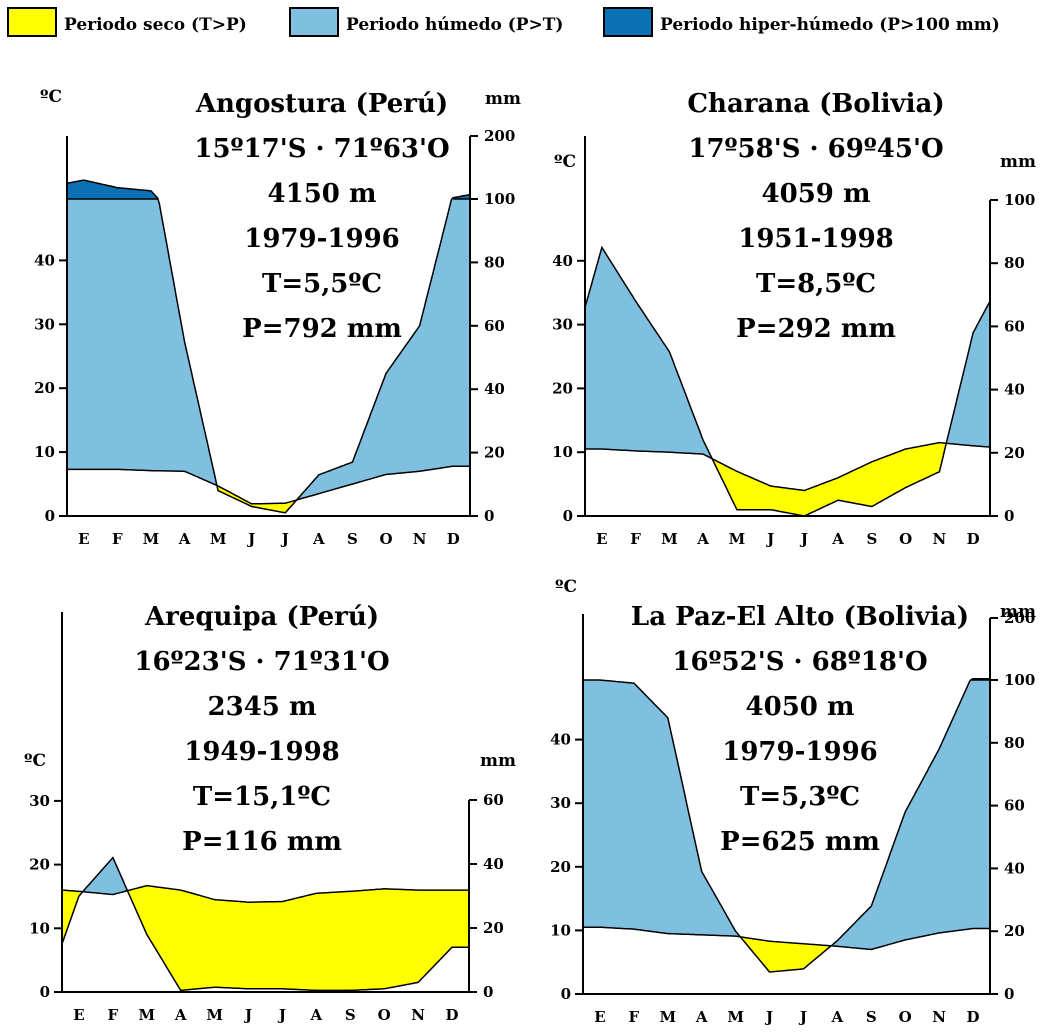  What do you see at coordinates (322, 284) in the screenshot?
I see `mean-temperature: T=5,5ºC` at bounding box center [322, 284].